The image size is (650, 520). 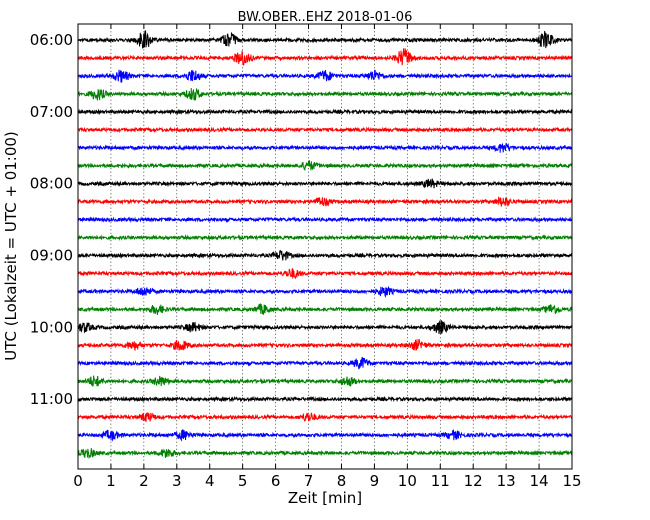 I want to click on x-tick-label: 8, so click(x=342, y=481).